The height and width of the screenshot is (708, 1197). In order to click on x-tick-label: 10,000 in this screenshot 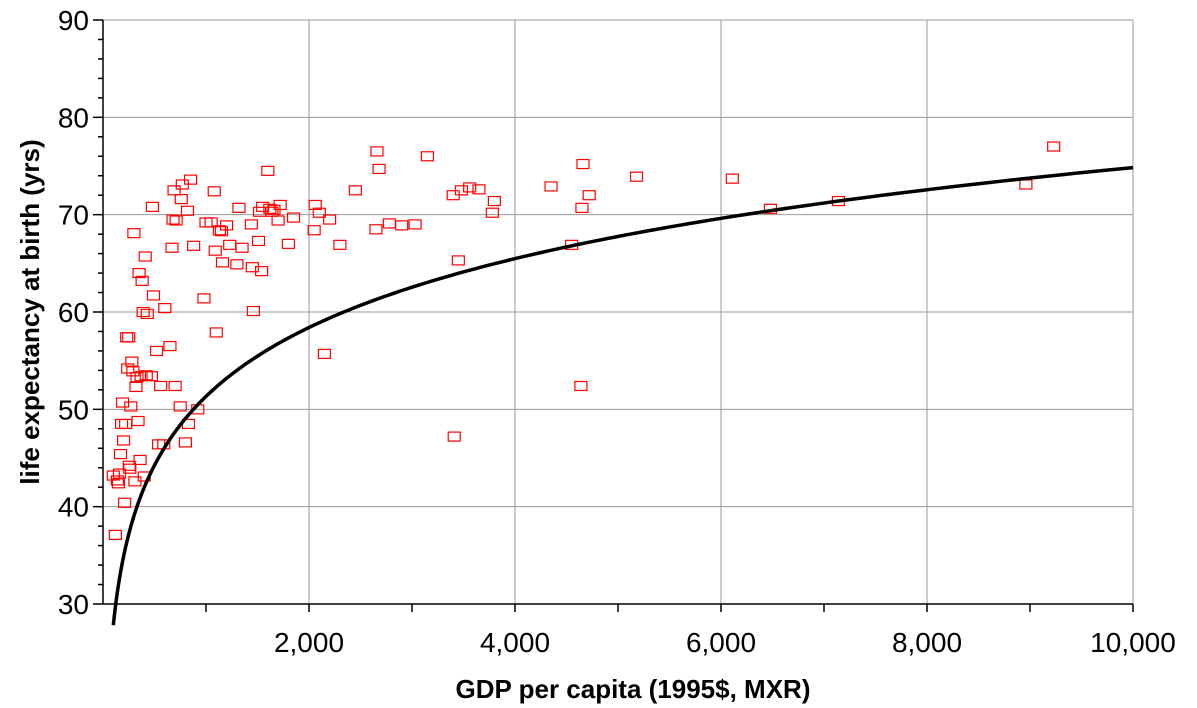, I will do `click(1133, 642)`.